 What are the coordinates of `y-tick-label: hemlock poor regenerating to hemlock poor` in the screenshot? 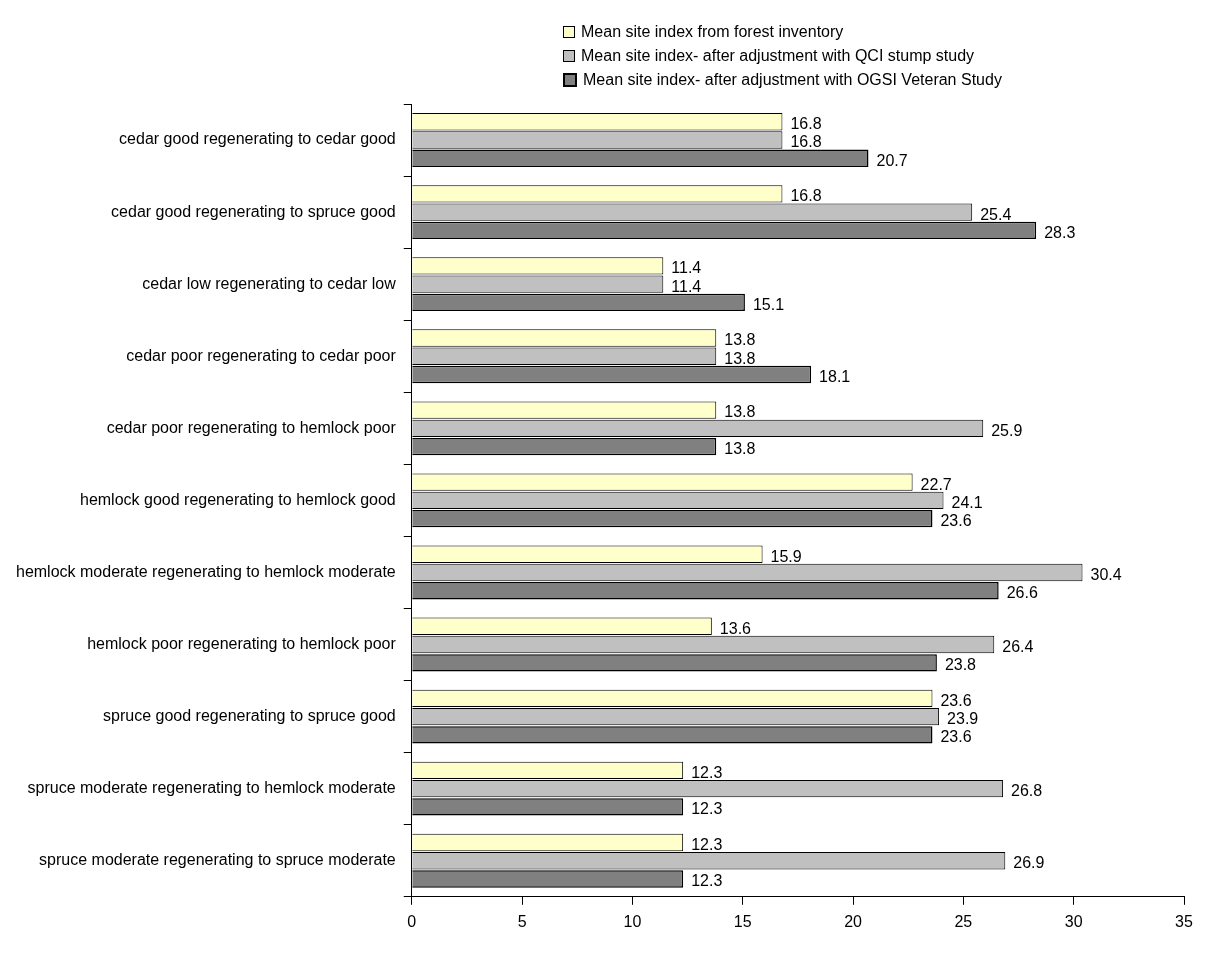 It's located at (242, 643).